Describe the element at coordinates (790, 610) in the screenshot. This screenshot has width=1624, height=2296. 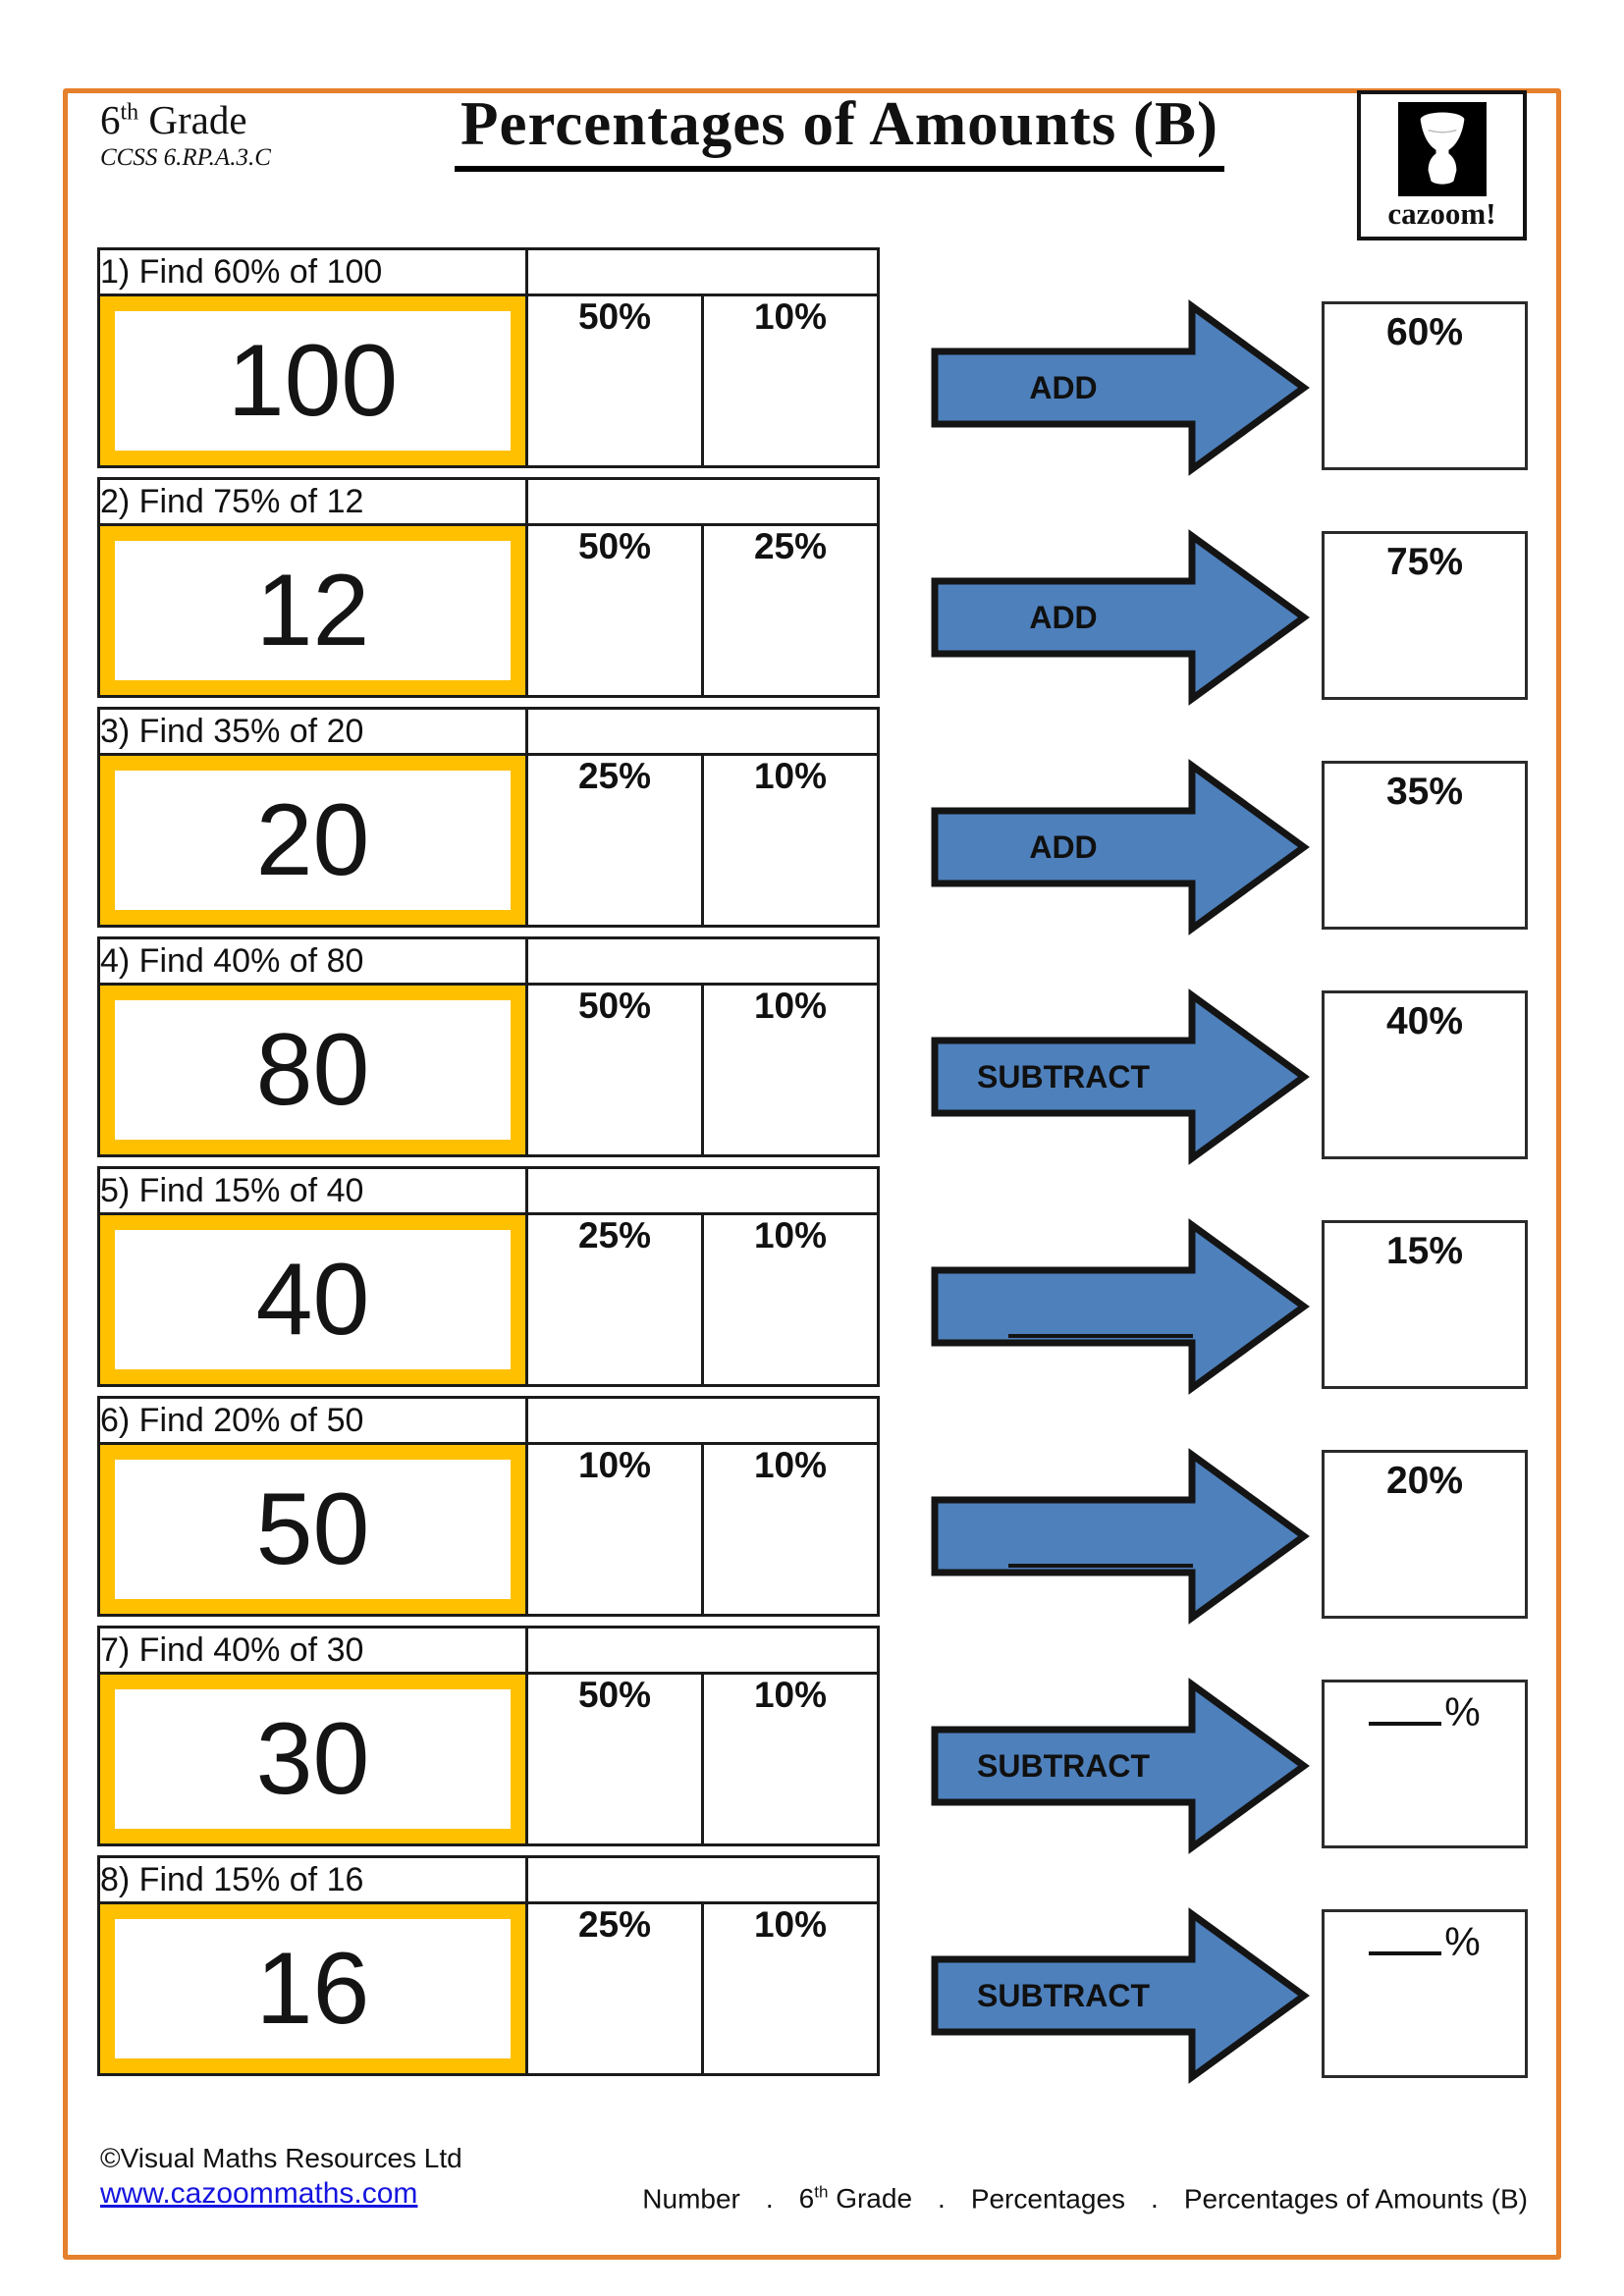
I see `percent-col-2: 25%` at that location.